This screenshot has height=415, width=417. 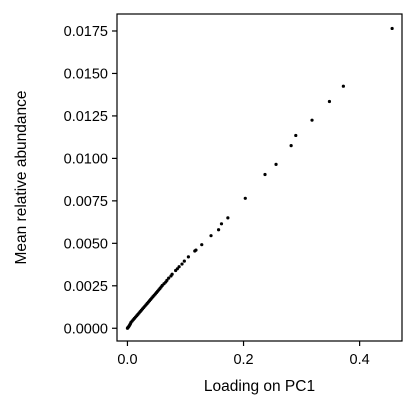 I want to click on y-tick-label: 0.0075, so click(x=86, y=202).